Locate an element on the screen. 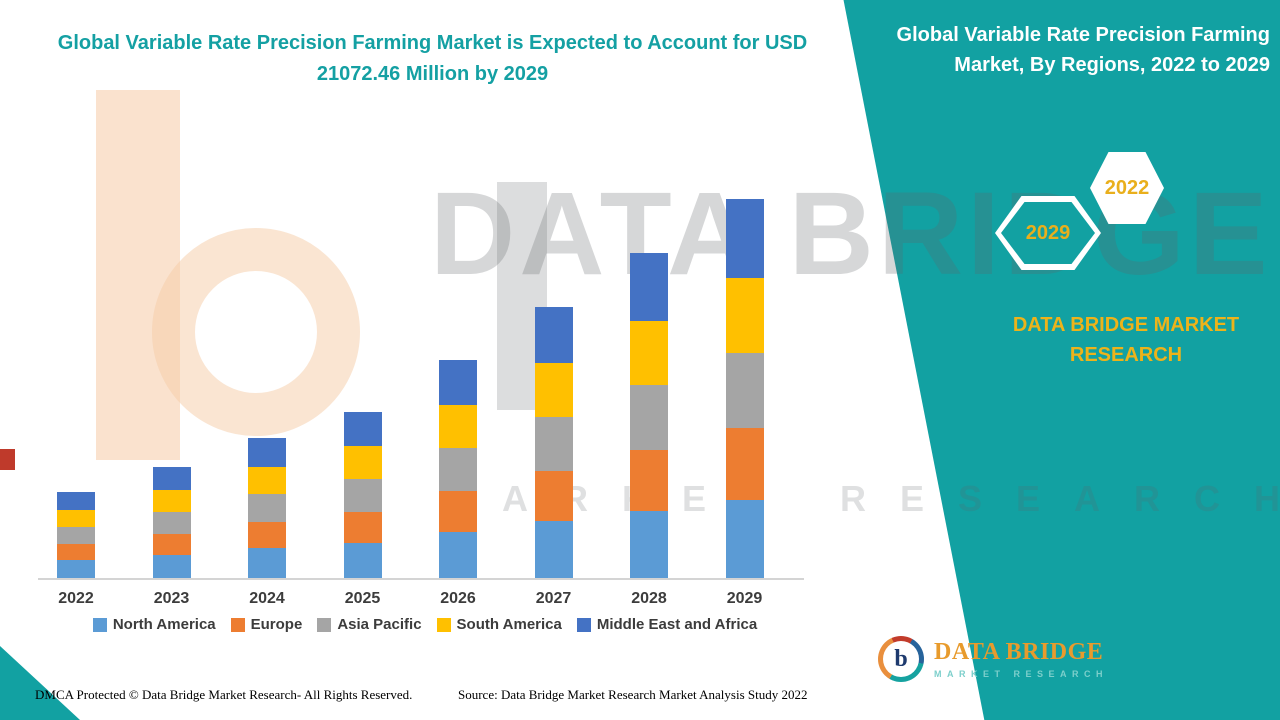  x-label-2028: 2028 is located at coordinates (649, 598).